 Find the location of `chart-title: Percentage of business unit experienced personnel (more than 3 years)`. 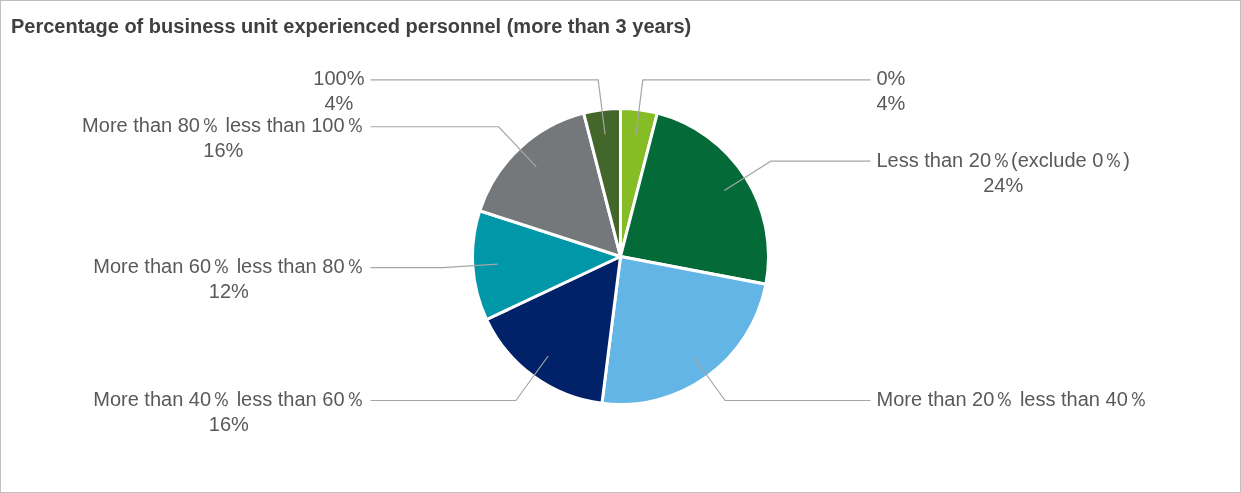

chart-title: Percentage of business unit experienced personnel (more than 3 years) is located at coordinates (351, 26).